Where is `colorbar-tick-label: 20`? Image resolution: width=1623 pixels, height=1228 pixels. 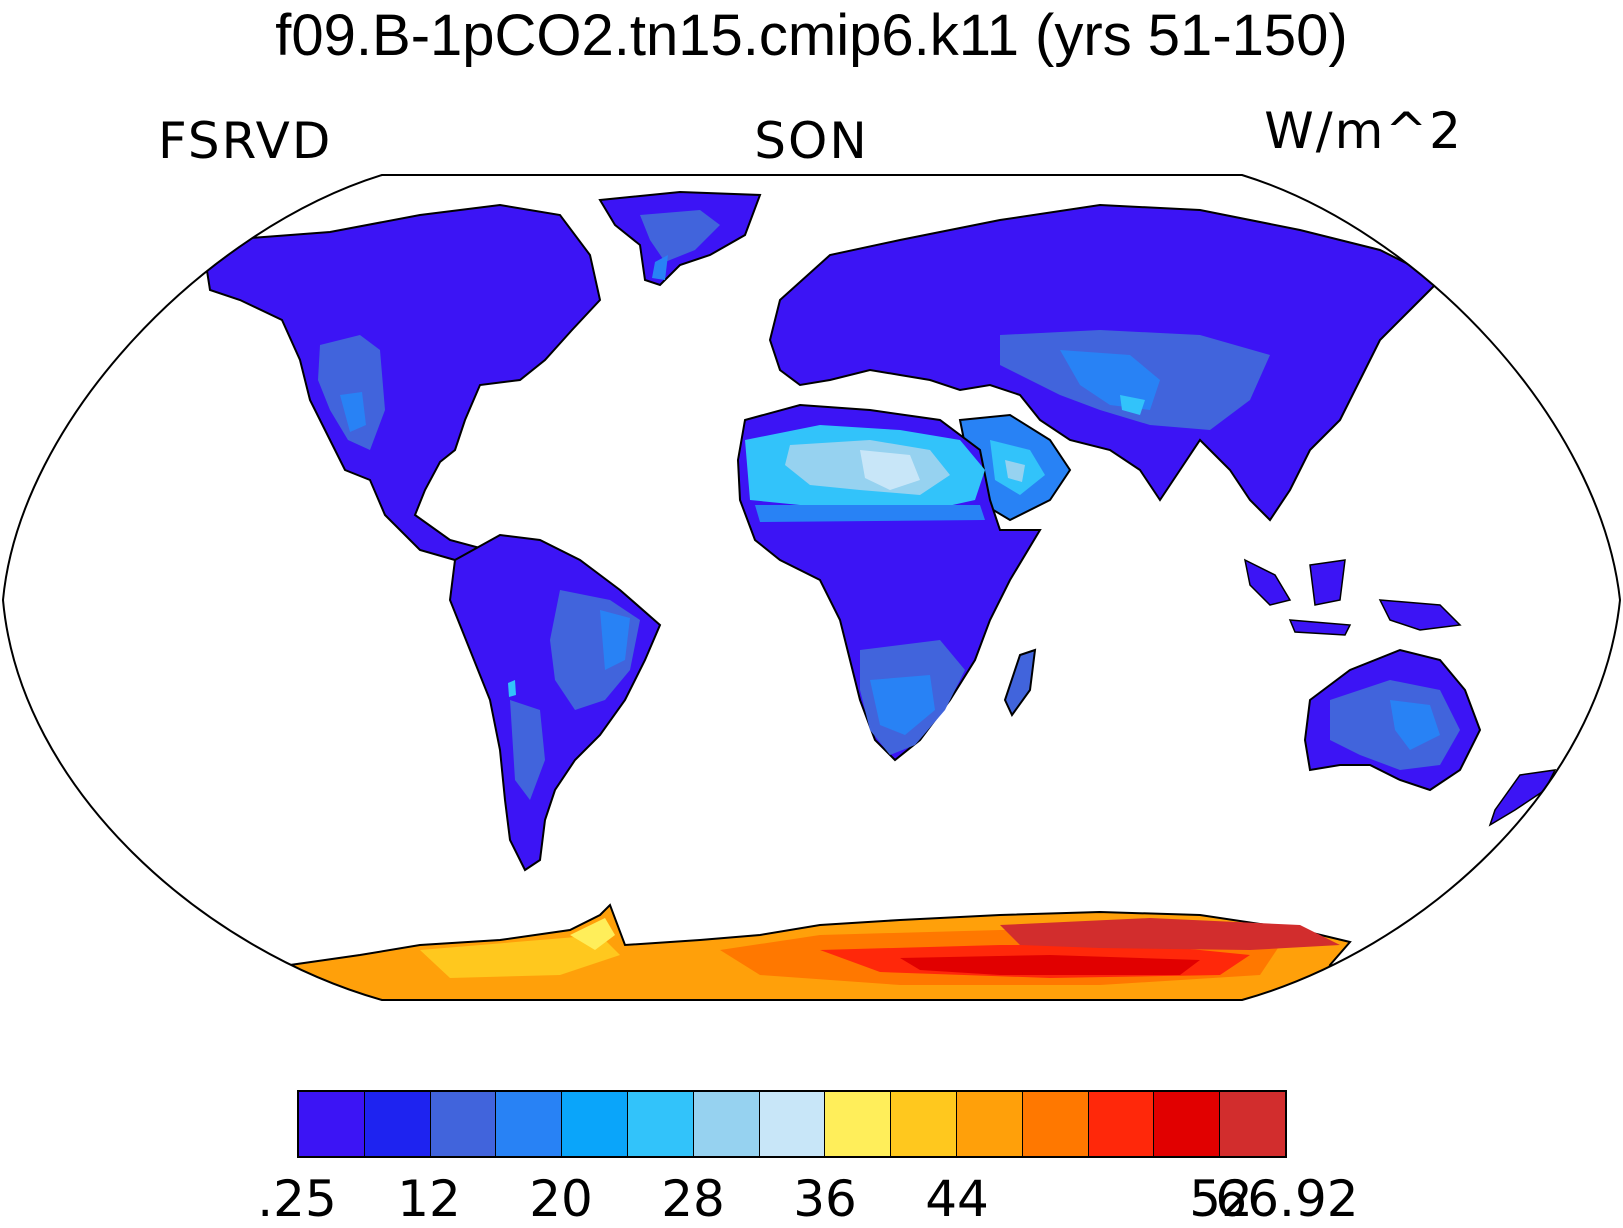 colorbar-tick-label: 20 is located at coordinates (561, 1199).